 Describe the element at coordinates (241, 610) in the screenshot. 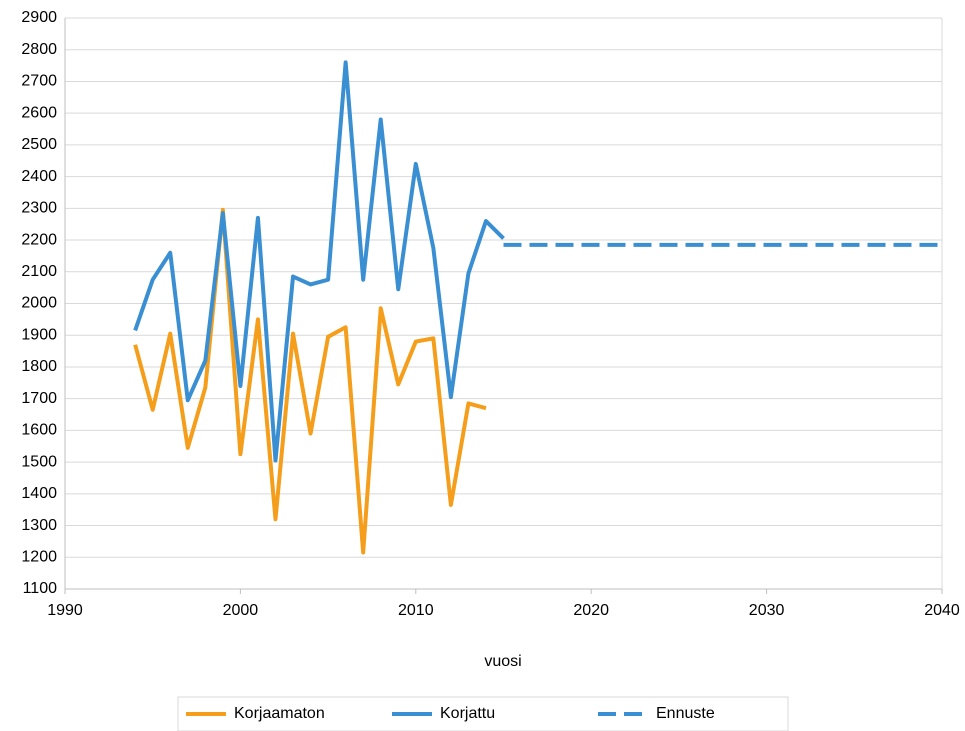

I see `x-tick-label: 2000` at that location.